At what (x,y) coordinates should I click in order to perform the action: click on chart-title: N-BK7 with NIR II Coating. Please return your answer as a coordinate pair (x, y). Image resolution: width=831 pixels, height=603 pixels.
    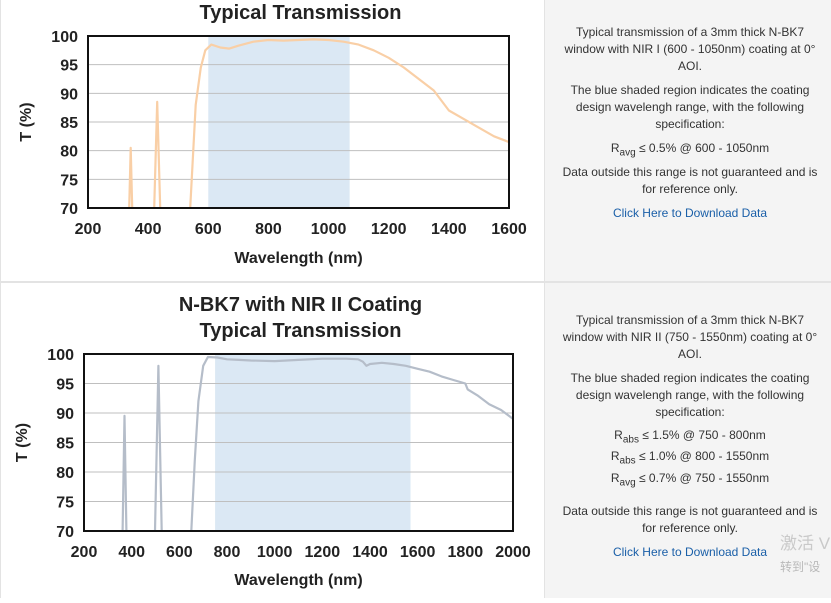
    Looking at the image, I should click on (300, 305).